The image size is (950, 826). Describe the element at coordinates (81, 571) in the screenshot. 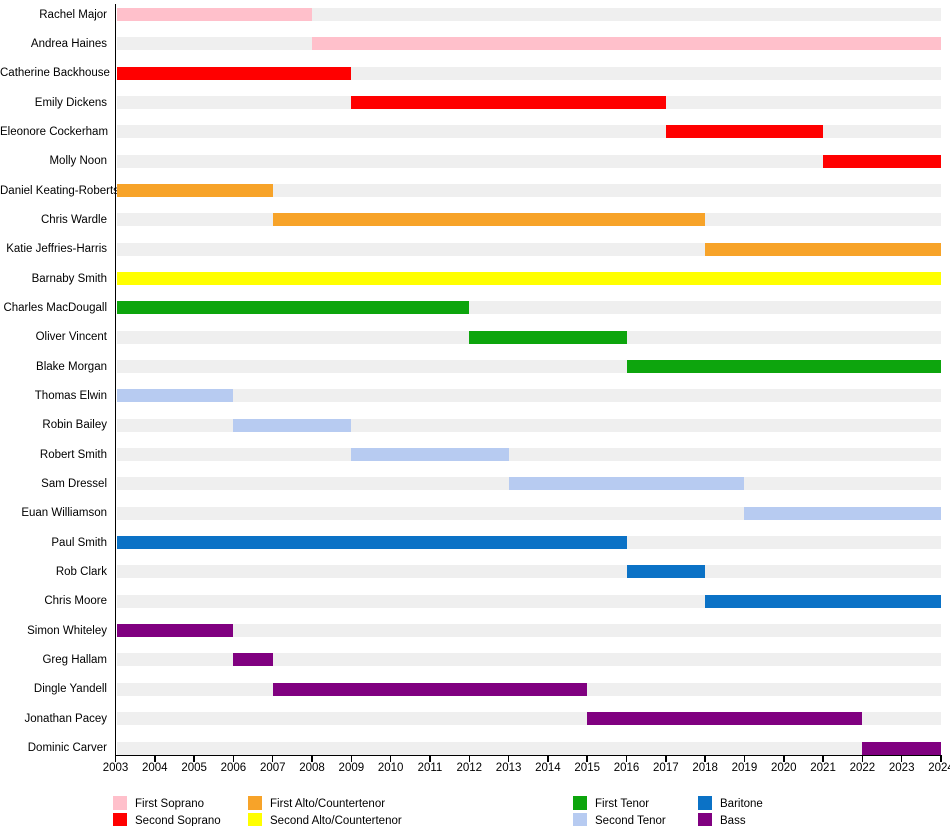

I see `member-name-label: Rob Clark` at that location.